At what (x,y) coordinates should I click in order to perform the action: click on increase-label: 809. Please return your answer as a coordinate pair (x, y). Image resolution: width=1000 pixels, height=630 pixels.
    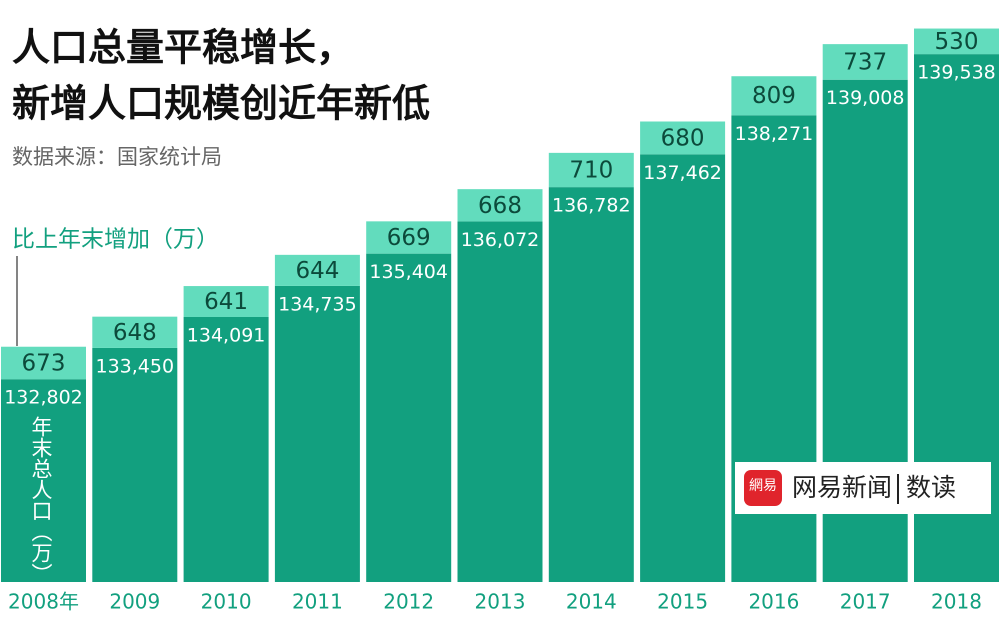
    Looking at the image, I should click on (774, 96).